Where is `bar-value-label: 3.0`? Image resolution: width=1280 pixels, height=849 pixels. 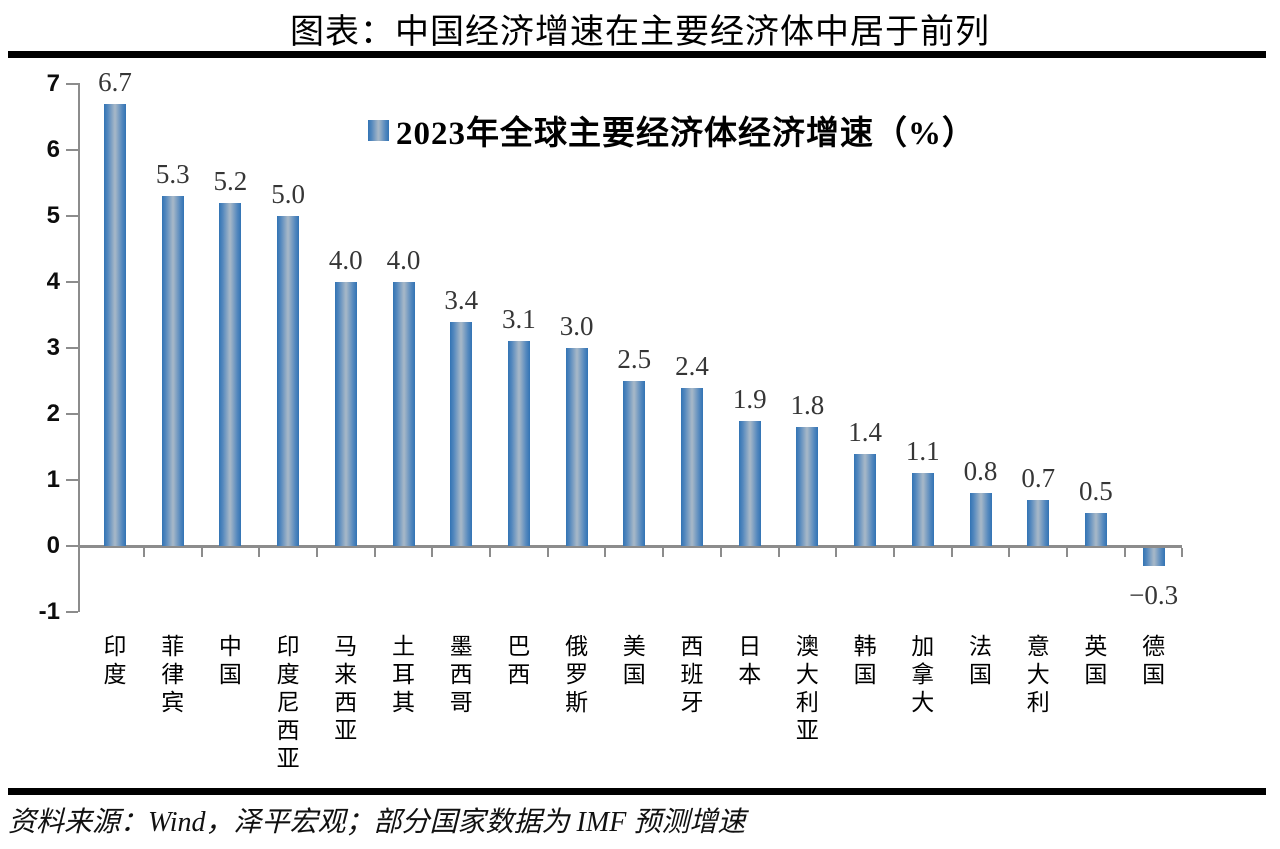
bar-value-label: 3.0 is located at coordinates (576, 326).